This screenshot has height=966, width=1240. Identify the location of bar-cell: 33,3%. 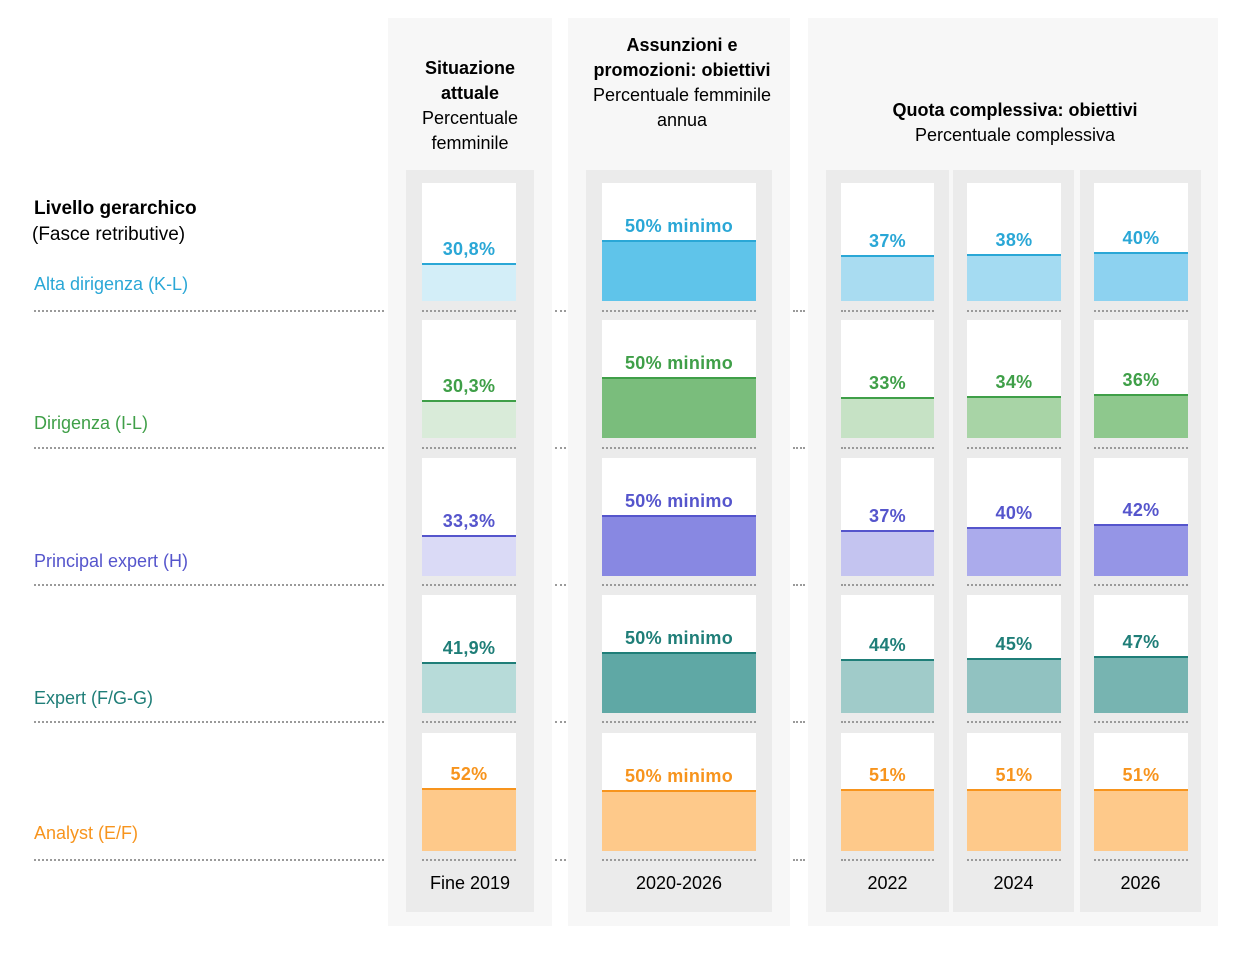
(469, 517).